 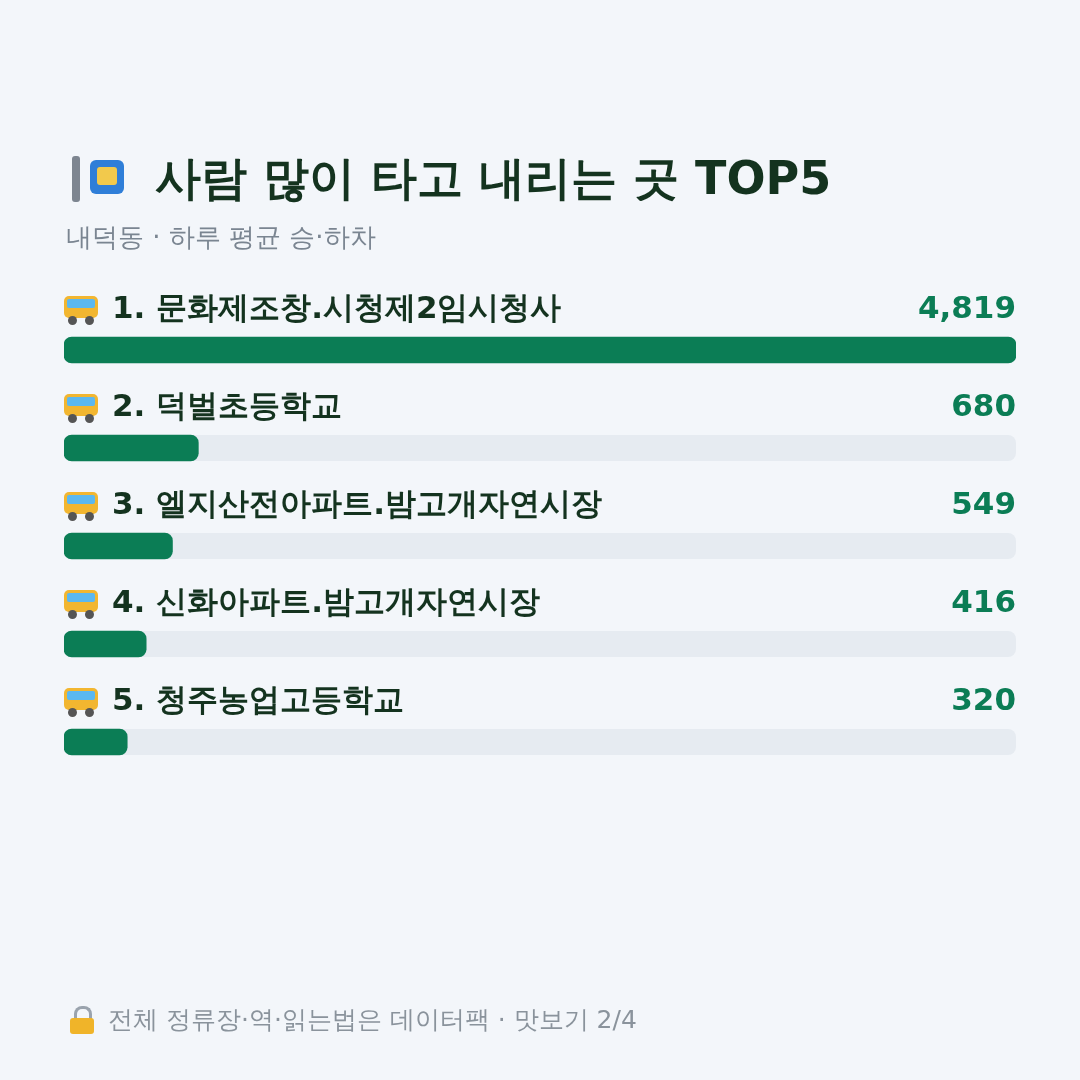 I want to click on chart-title: 사람 많이 타고 내리는 곳 TOP5, so click(x=493, y=178).